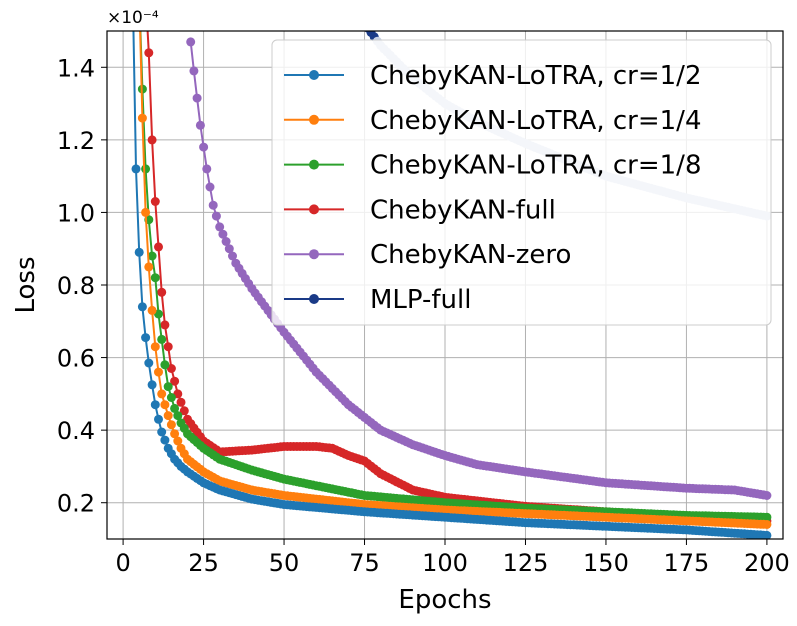 The width and height of the screenshot is (797, 626). Describe the element at coordinates (536, 121) in the screenshot. I see `legend-label: ChebyKAN-LoTRA, cr=1/4` at that location.